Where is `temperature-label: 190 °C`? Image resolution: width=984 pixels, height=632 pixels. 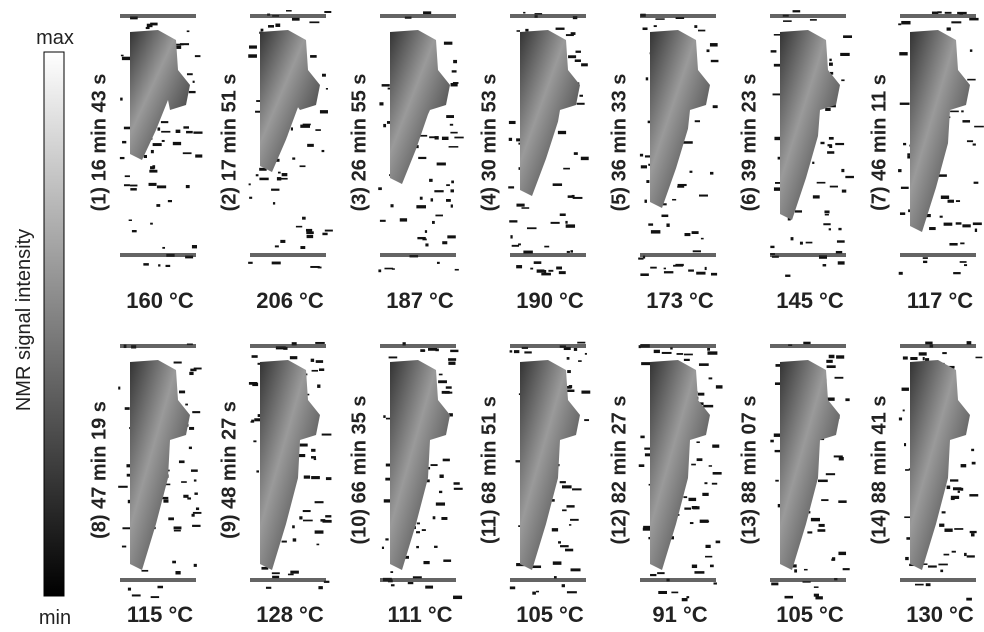
temperature-label: 190 °C is located at coordinates (550, 300).